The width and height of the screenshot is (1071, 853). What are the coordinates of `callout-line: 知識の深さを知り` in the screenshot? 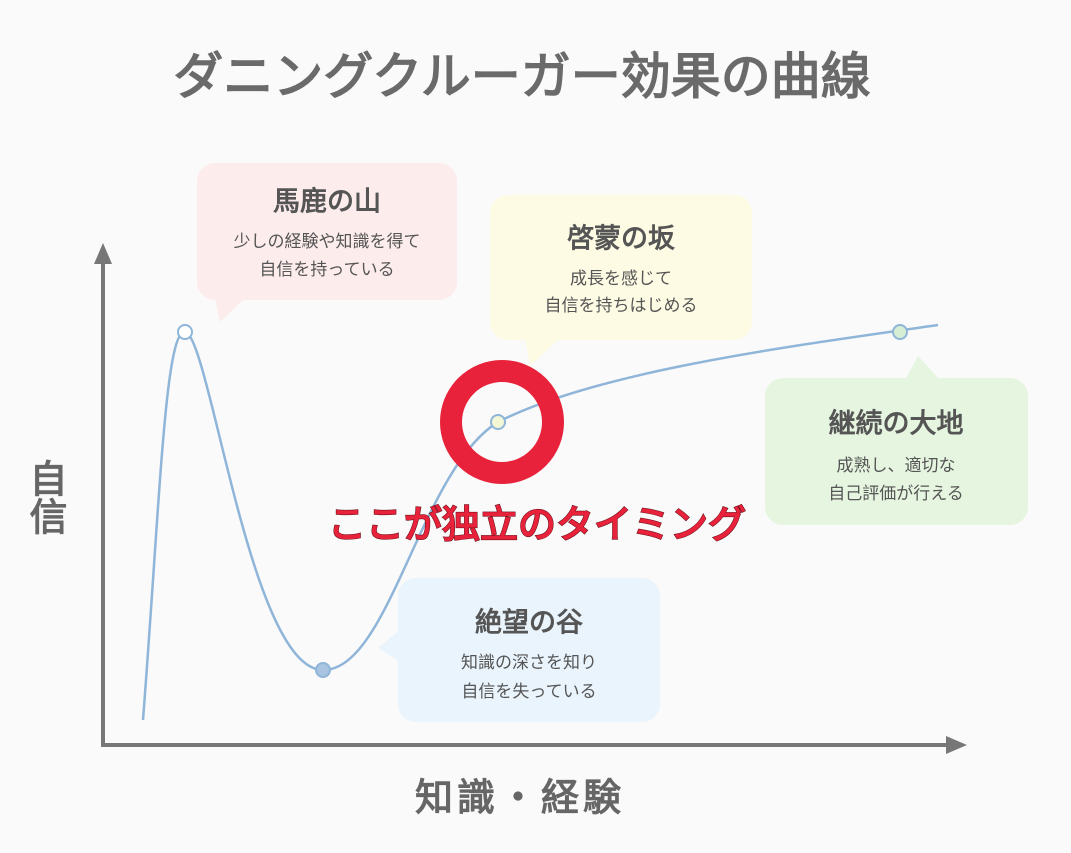 It's located at (529, 663).